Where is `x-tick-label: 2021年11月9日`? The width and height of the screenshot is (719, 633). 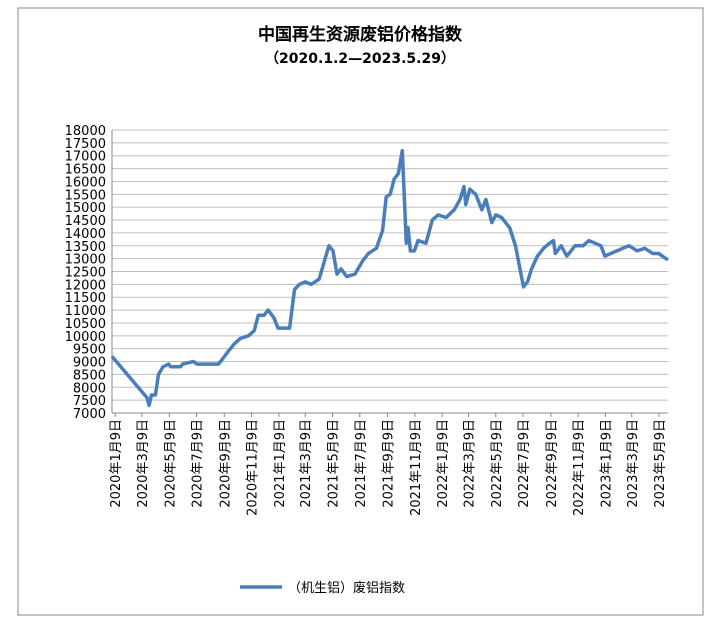 x-tick-label: 2021年11月9日 is located at coordinates (416, 467).